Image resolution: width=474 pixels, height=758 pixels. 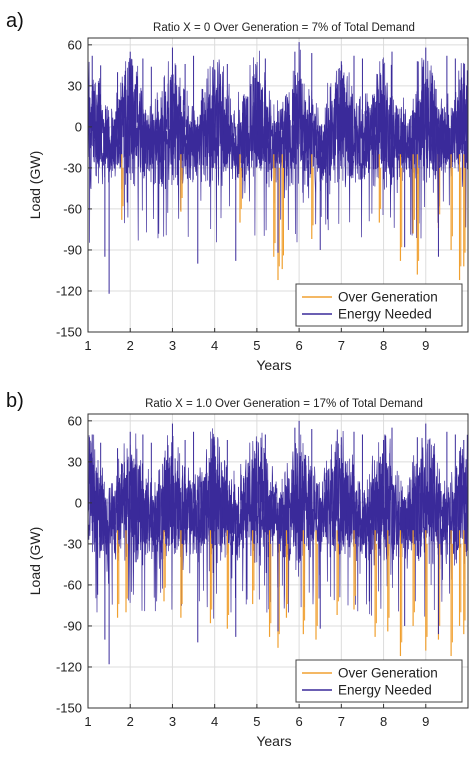 I want to click on panel-label: b), so click(x=15, y=401).